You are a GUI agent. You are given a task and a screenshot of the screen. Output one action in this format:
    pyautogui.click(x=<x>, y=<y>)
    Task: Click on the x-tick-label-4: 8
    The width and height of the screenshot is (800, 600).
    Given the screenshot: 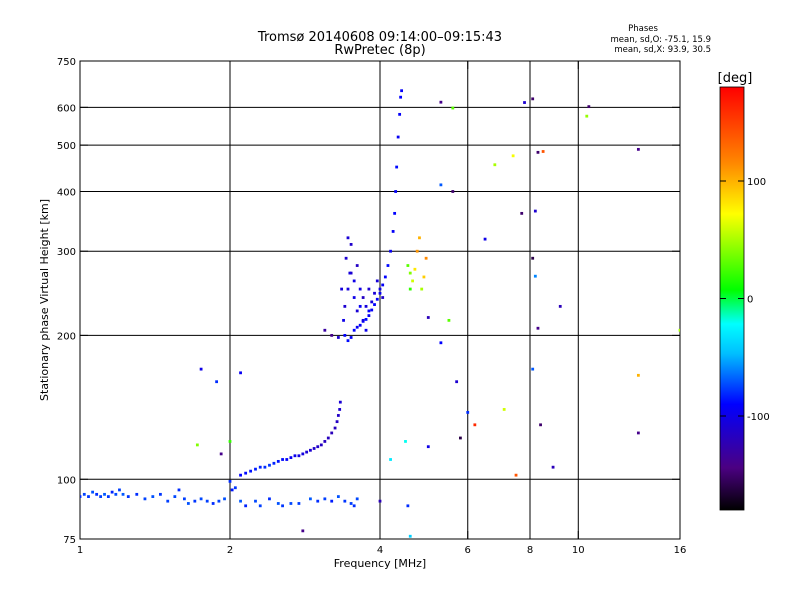 What is the action you would take?
    pyautogui.click(x=530, y=550)
    